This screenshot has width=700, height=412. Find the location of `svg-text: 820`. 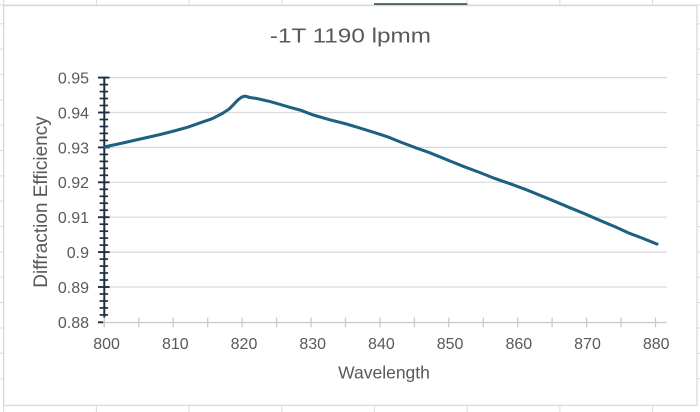

svg-text: 820 is located at coordinates (244, 344).